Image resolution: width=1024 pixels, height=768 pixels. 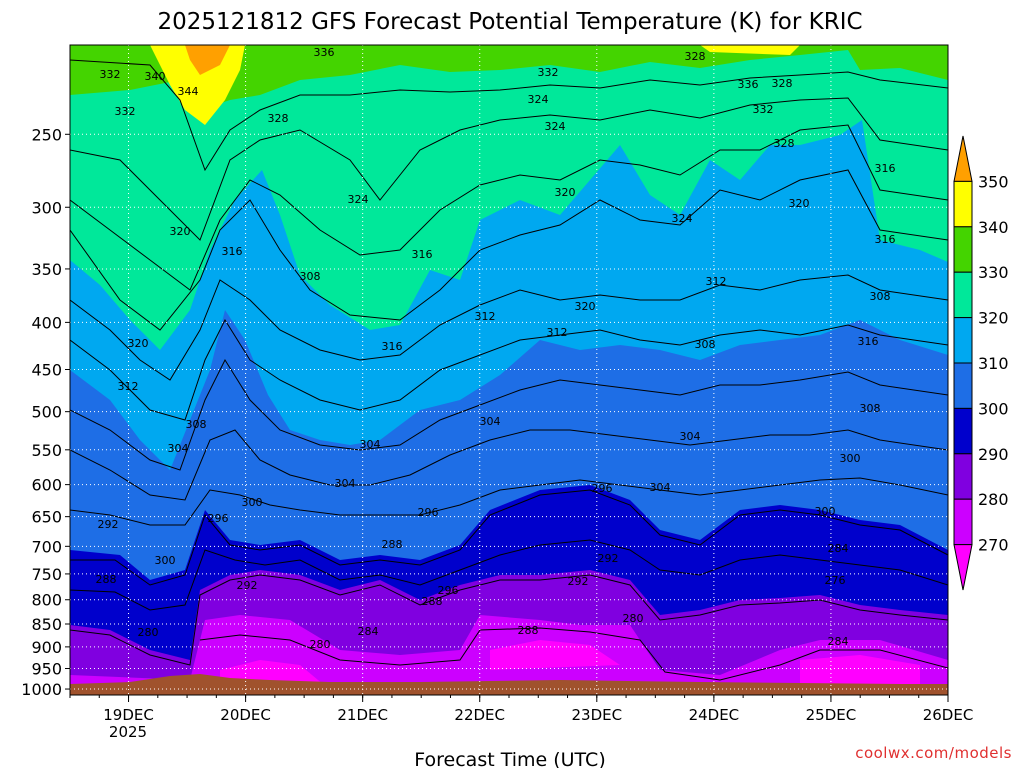 I want to click on contour-label: 344, so click(x=188, y=91).